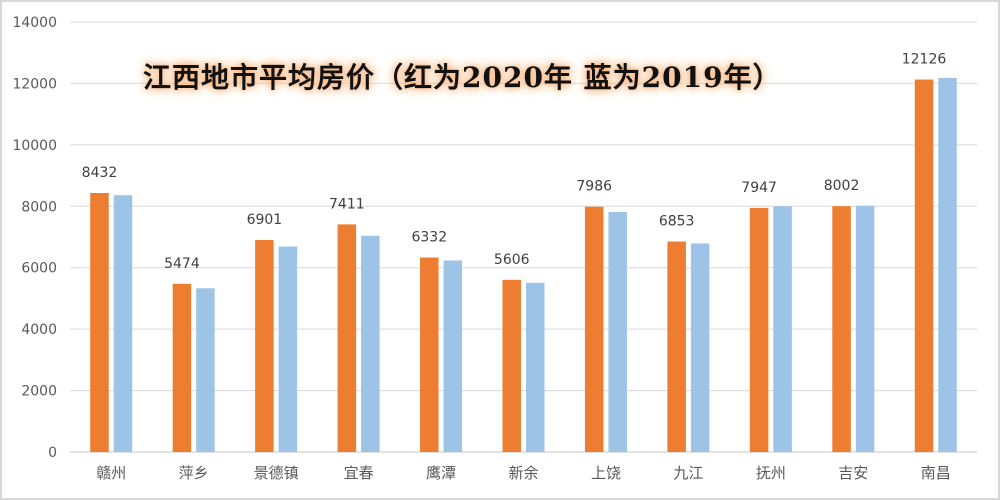  Describe the element at coordinates (34, 23) in the screenshot. I see `y-tick-label: 14000` at that location.